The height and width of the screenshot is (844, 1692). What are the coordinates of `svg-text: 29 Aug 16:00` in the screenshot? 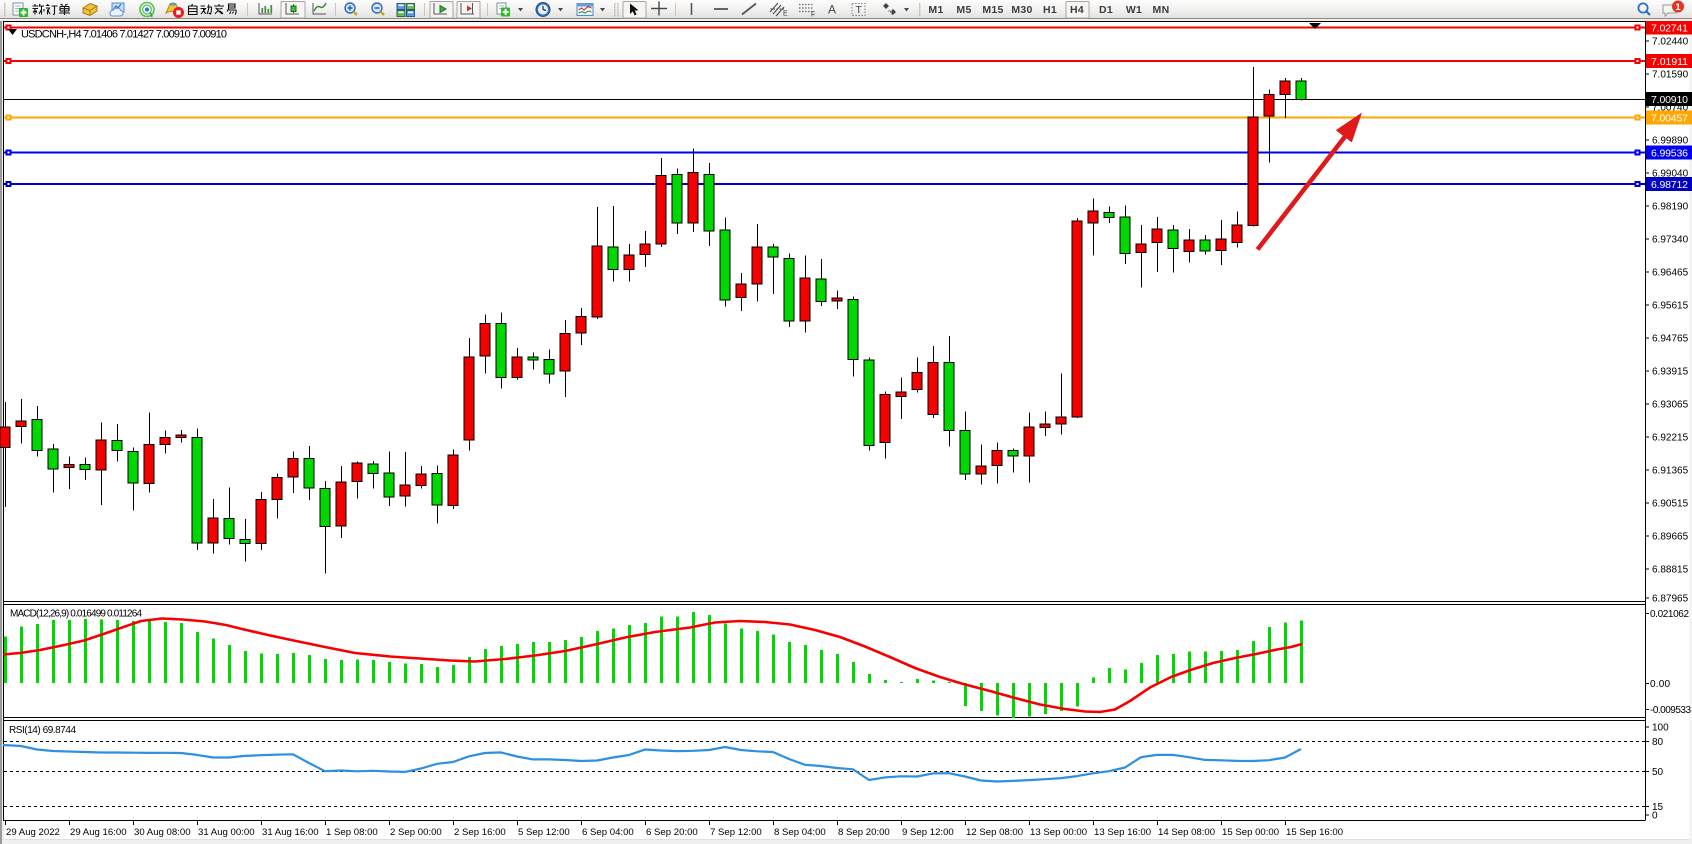 It's located at (98, 832).